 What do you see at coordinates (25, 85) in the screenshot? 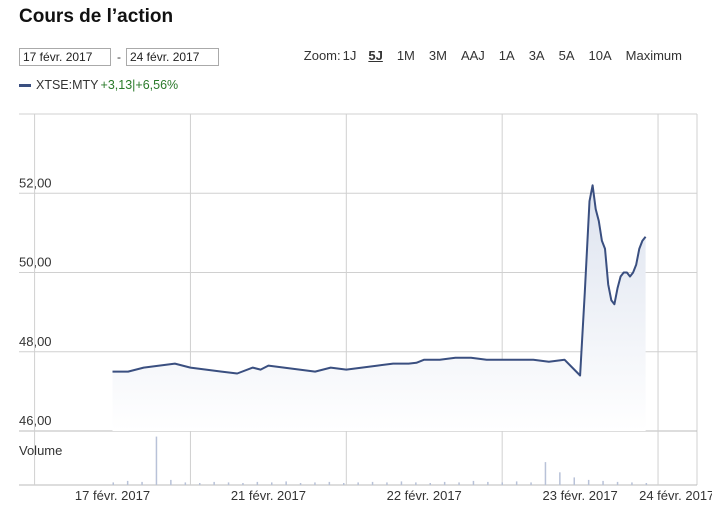
I see `legend-swatch` at bounding box center [25, 85].